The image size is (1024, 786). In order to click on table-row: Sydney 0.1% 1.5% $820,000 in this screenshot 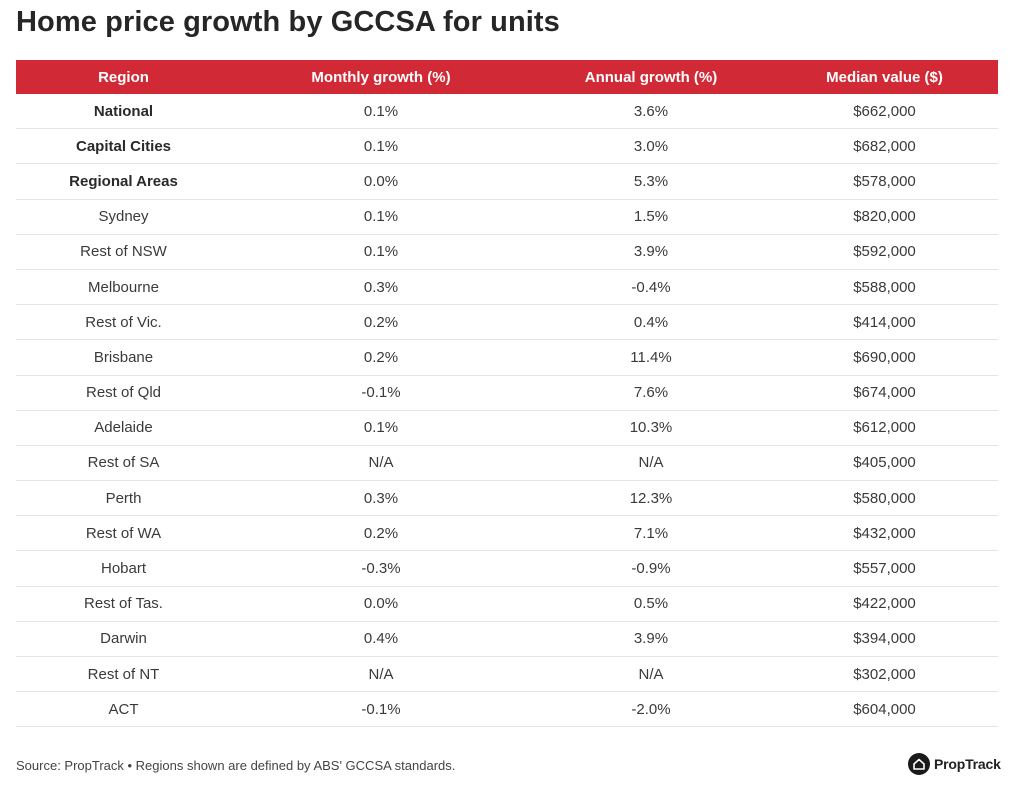, I will do `click(507, 217)`.